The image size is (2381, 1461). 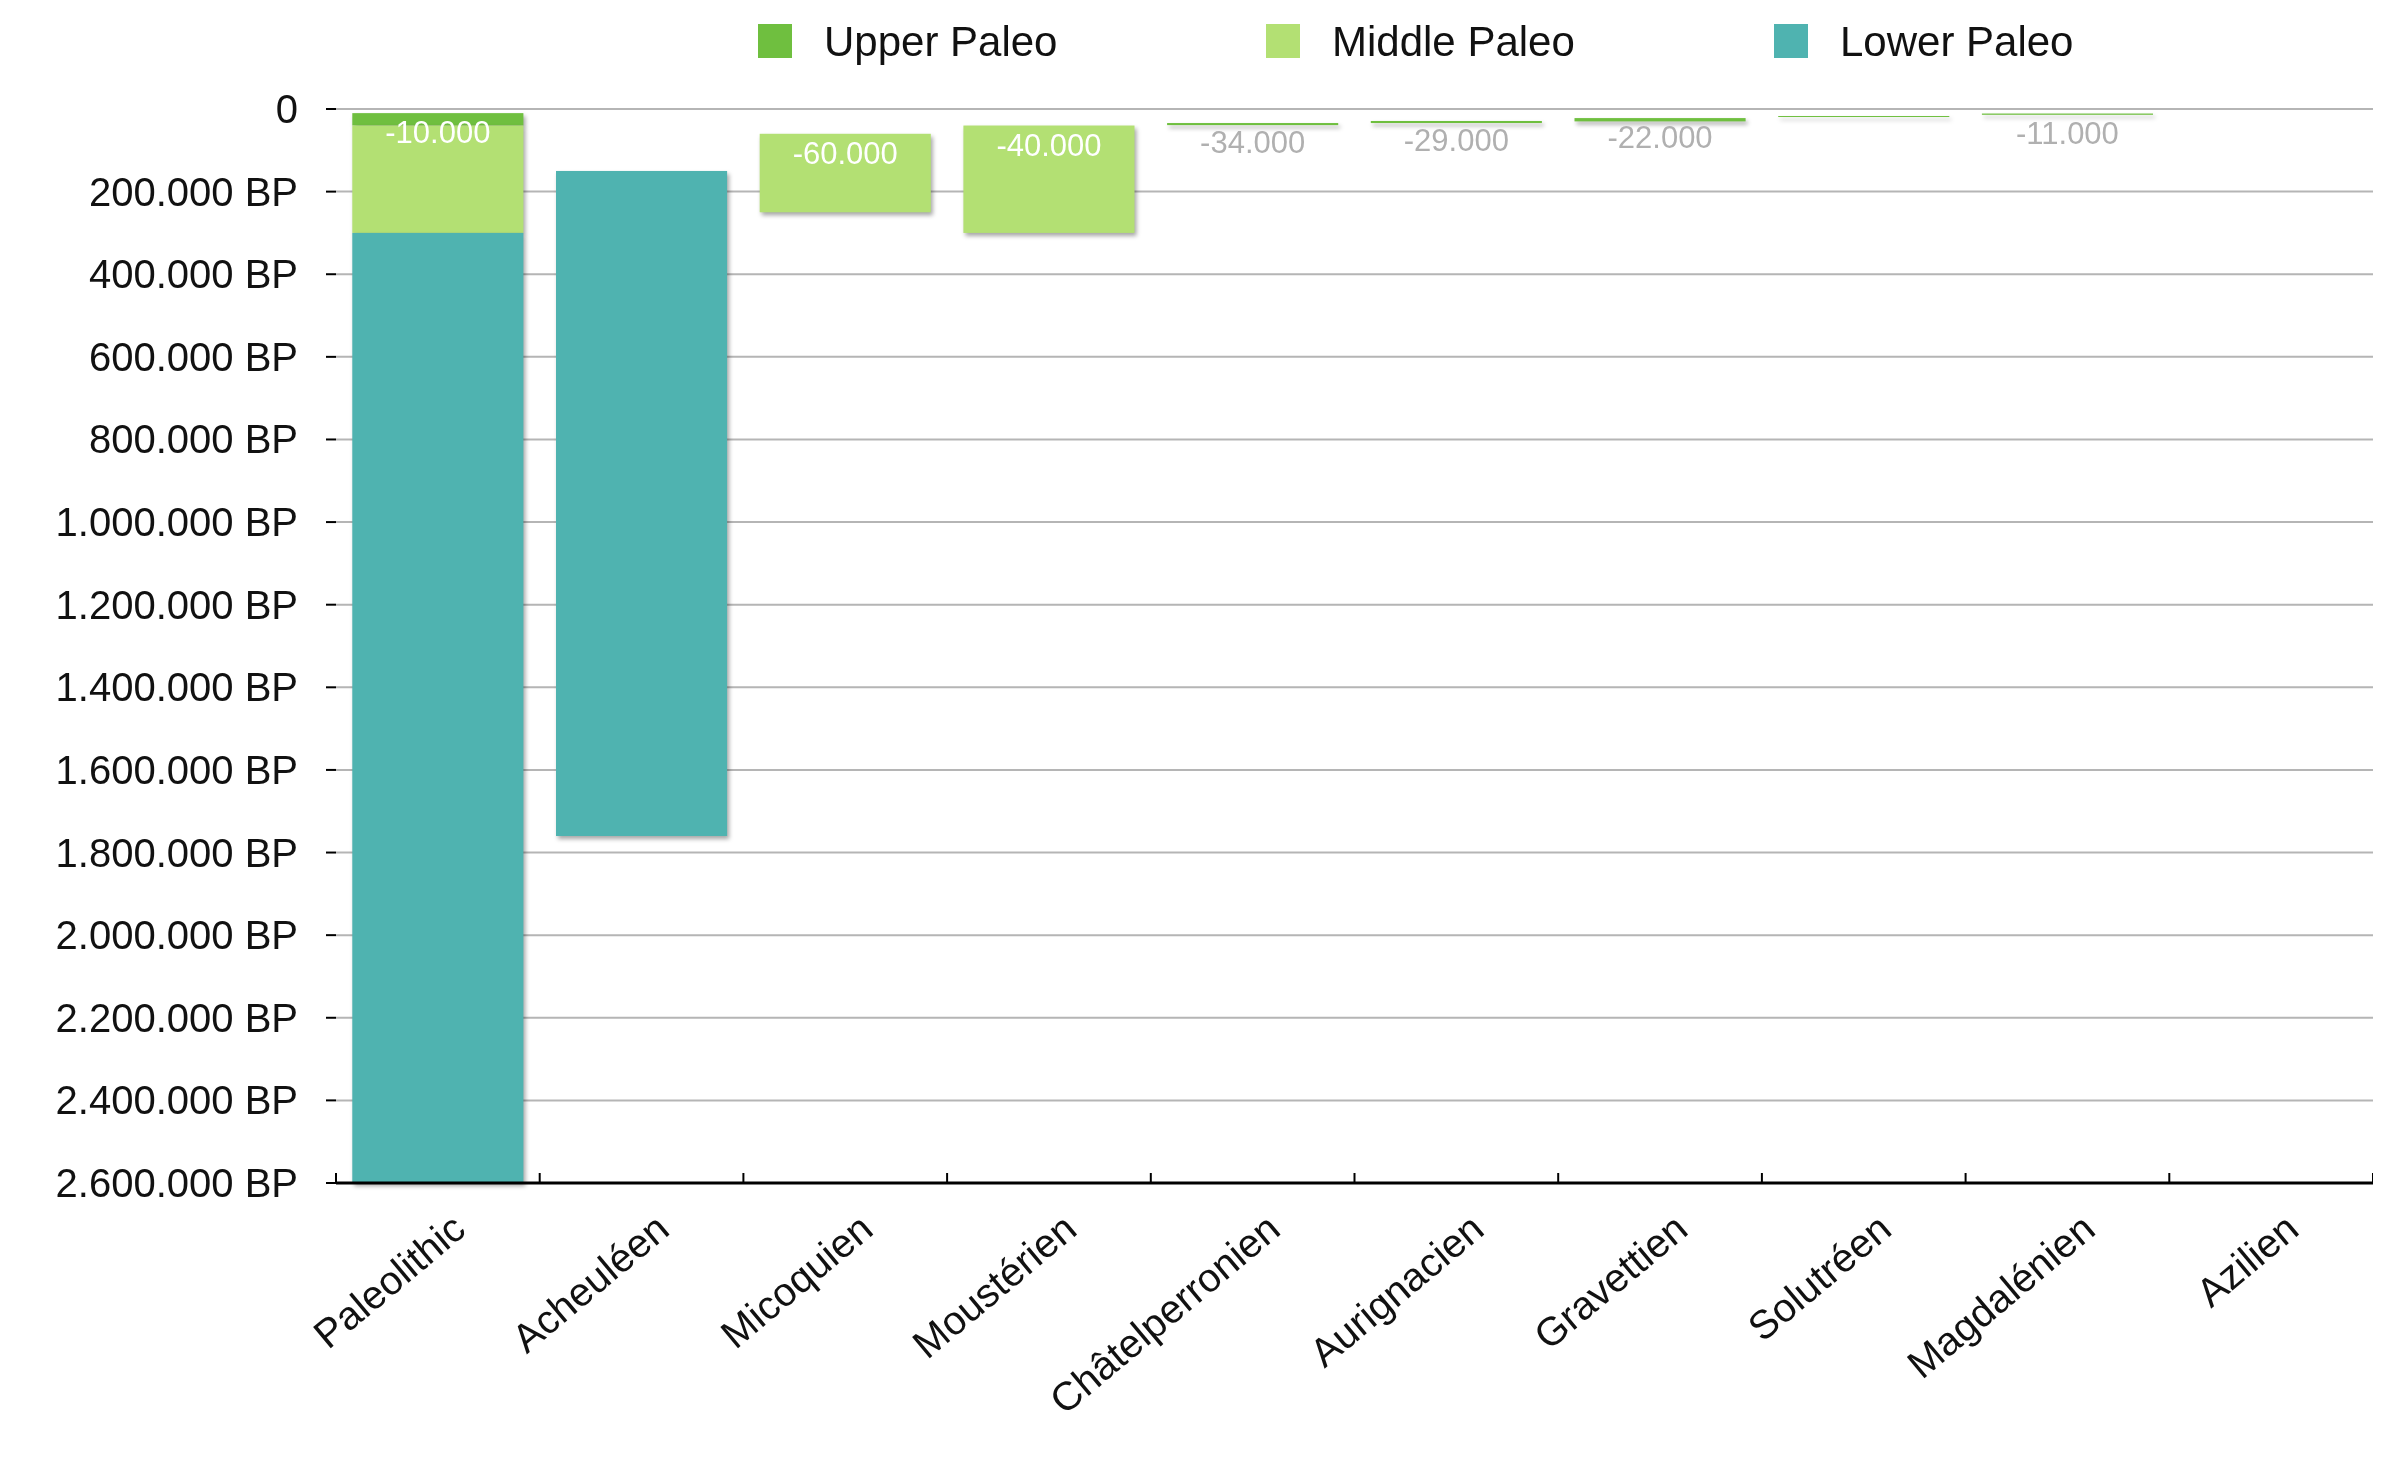 I want to click on y-tick-label: 800.000 BP, so click(x=193, y=439).